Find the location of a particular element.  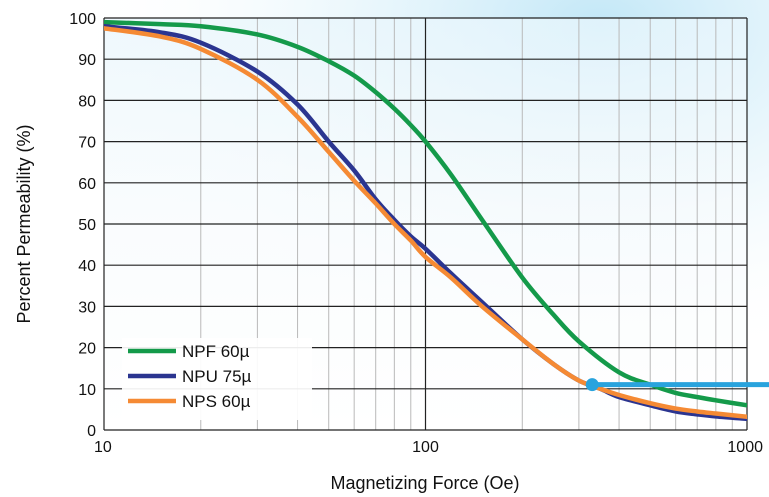

legend: NPF 60µ NPU 75µ NPS 60µ is located at coordinates (217, 379).